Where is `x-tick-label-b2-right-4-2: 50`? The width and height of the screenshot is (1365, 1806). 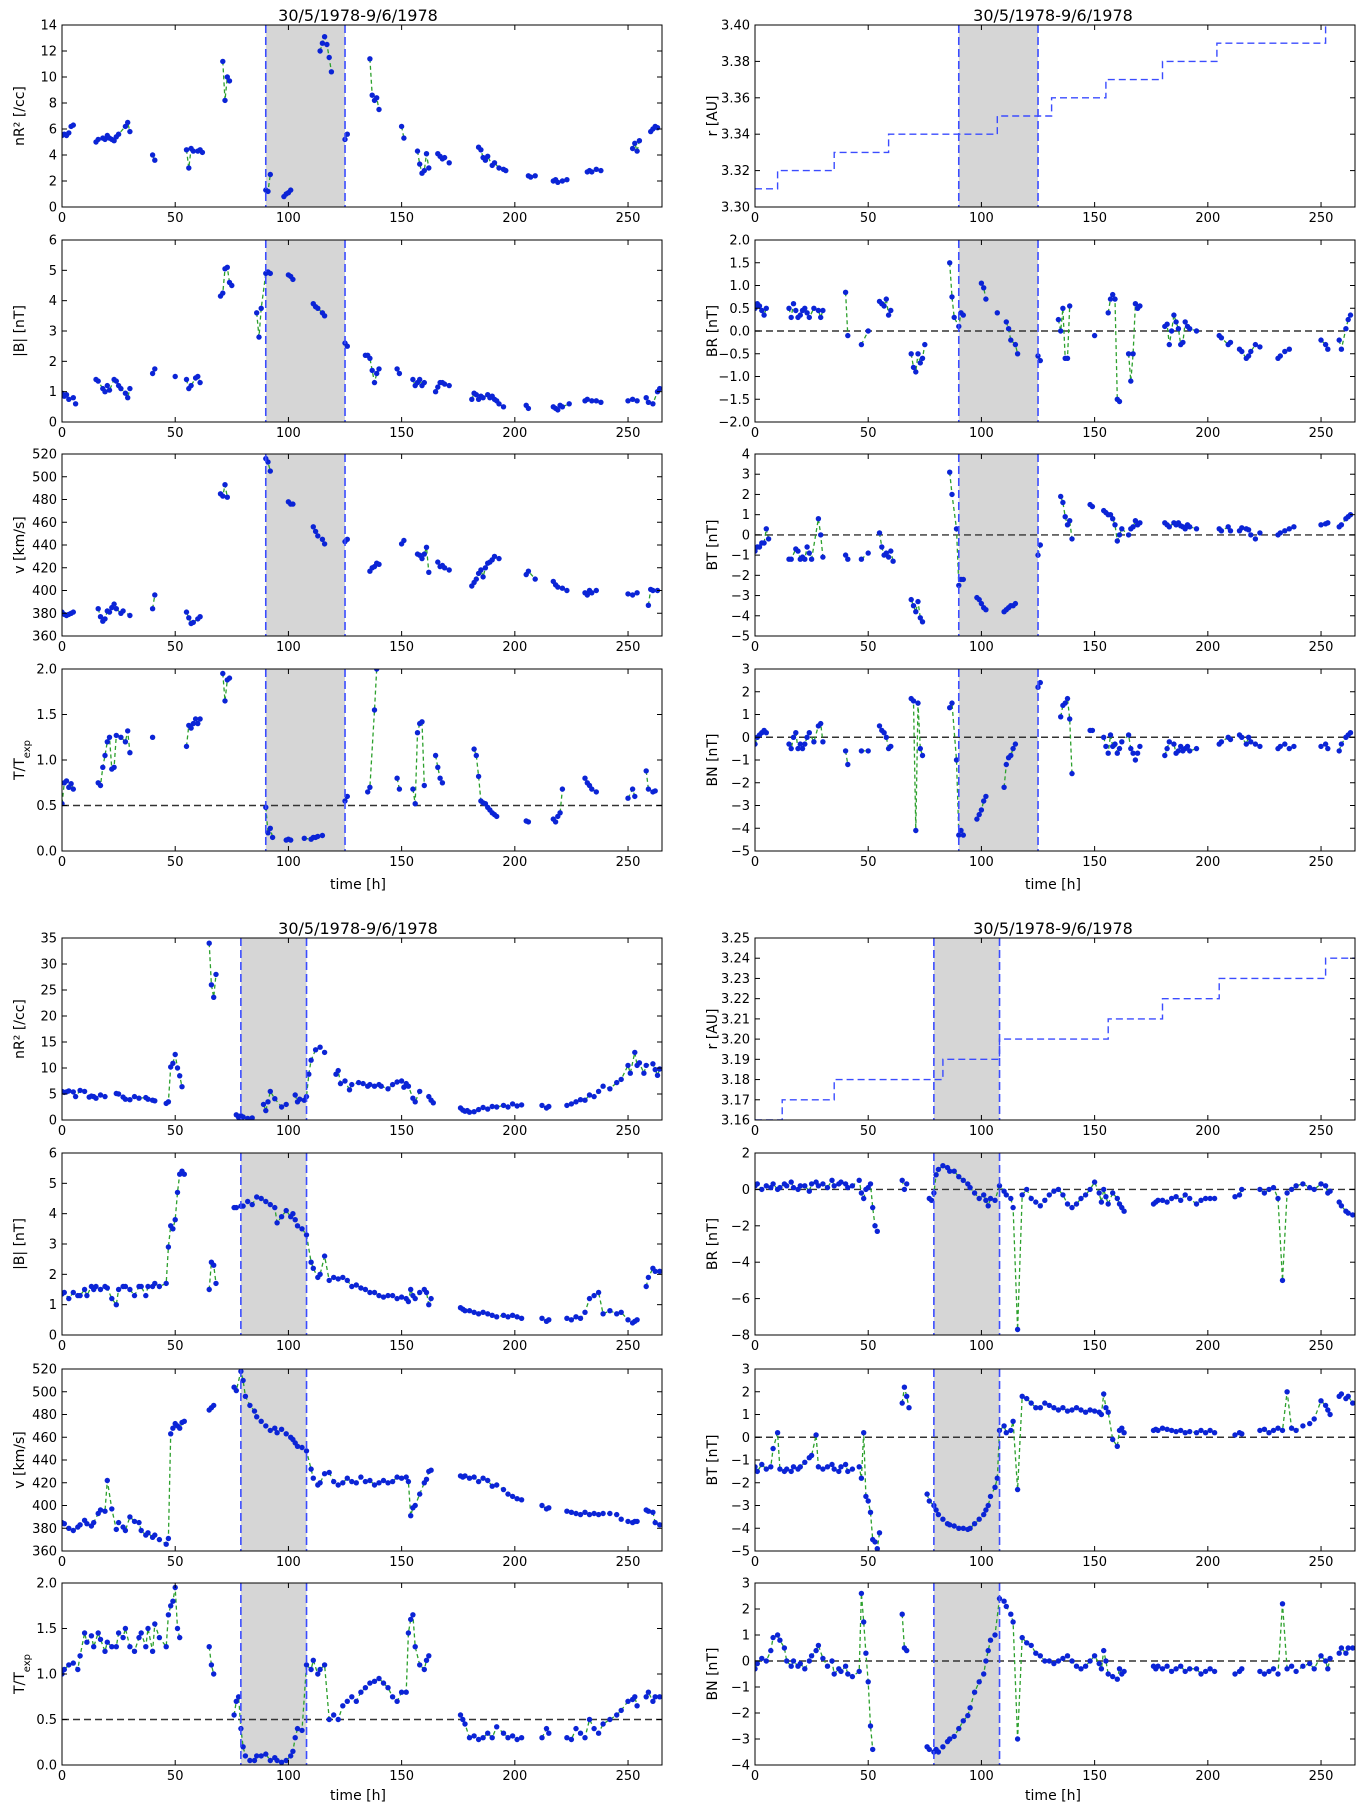
x-tick-label-b2-right-4-2: 50 is located at coordinates (868, 1776).